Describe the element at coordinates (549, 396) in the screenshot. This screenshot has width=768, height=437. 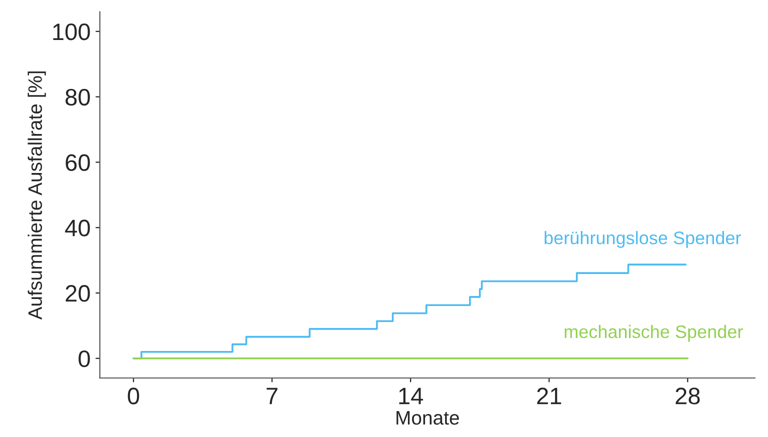
I see `x-tick-label: 21` at that location.